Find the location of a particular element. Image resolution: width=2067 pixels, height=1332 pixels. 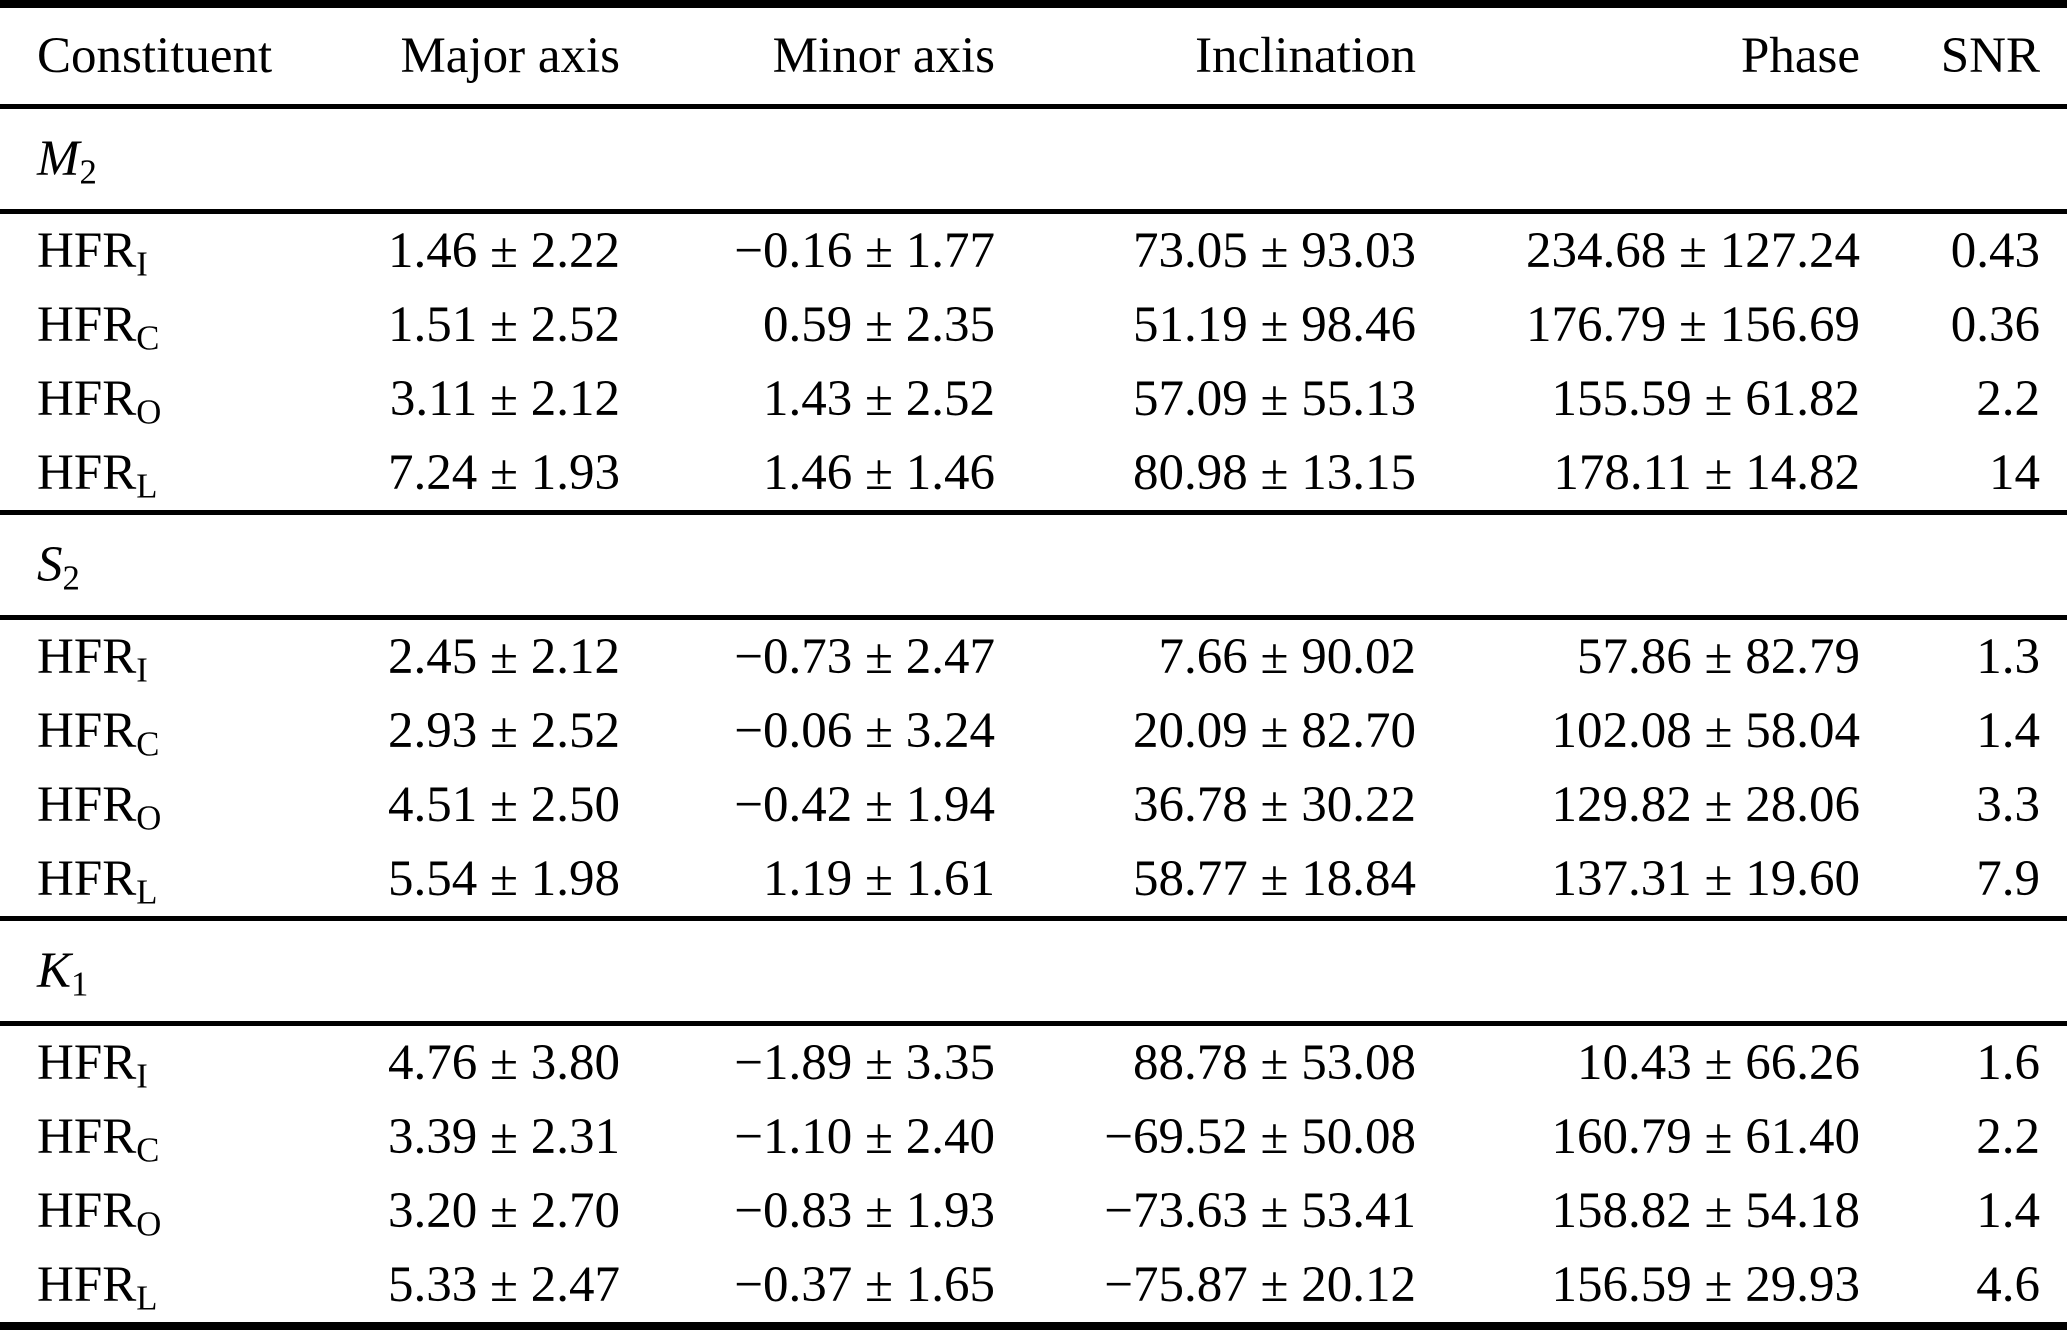

minor-axis-cell: −0.83 ± 1.93 is located at coordinates (864, 1211).